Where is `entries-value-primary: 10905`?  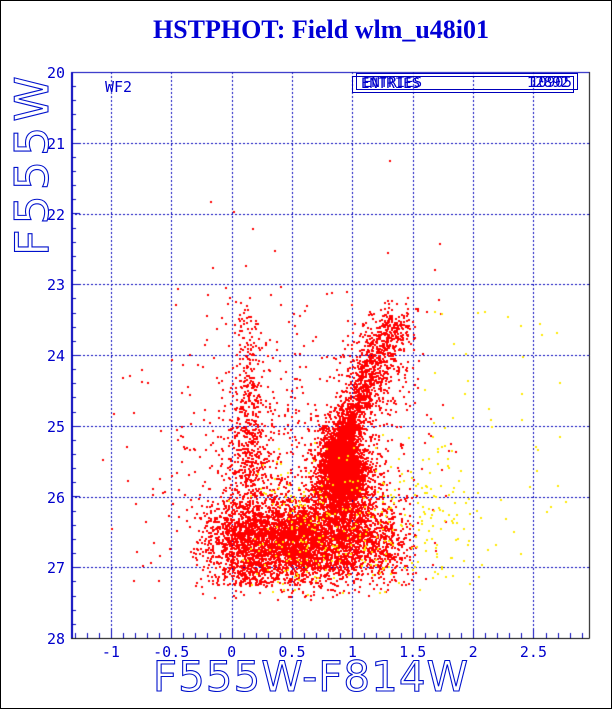
entries-value-primary: 10905 is located at coordinates (550, 83).